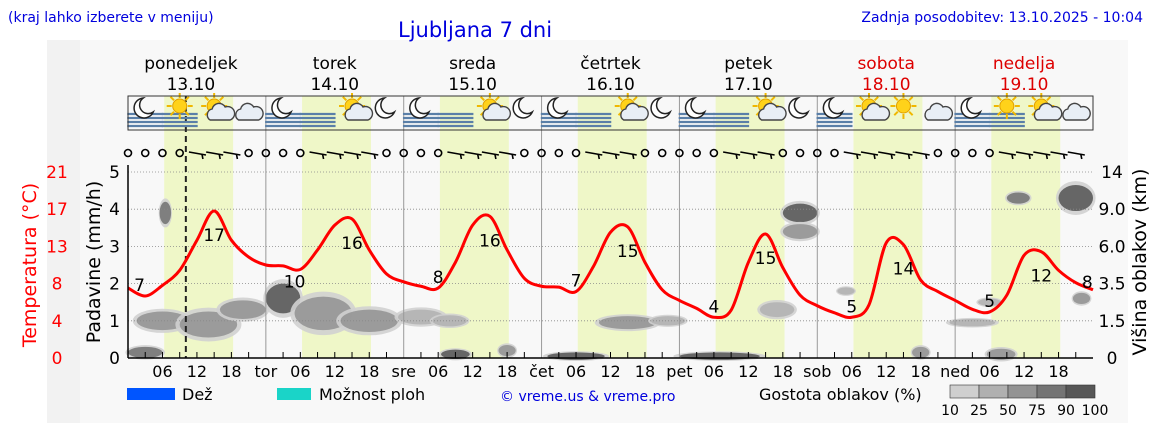  What do you see at coordinates (490, 241) in the screenshot?
I see `temperature-extreme-label: 16` at bounding box center [490, 241].